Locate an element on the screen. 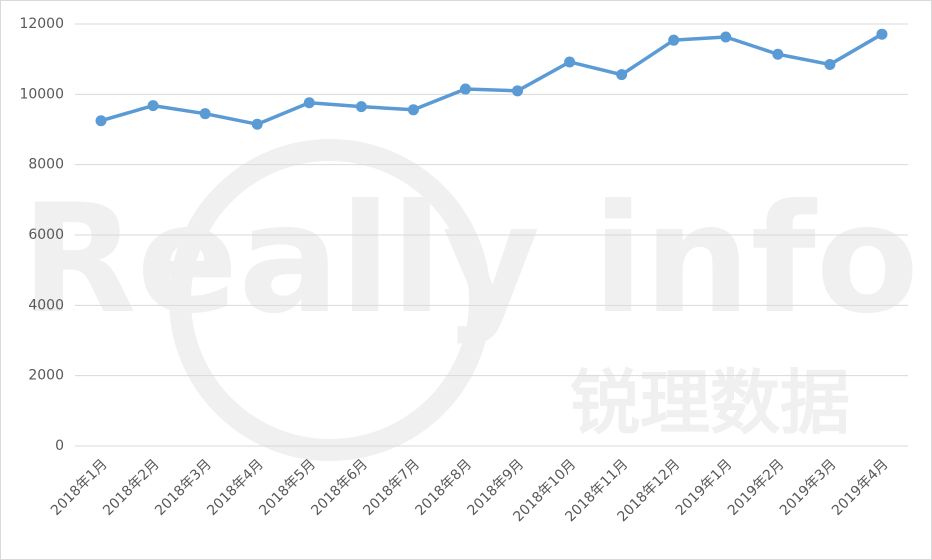  y-tick-label: 8000 is located at coordinates (46, 165).